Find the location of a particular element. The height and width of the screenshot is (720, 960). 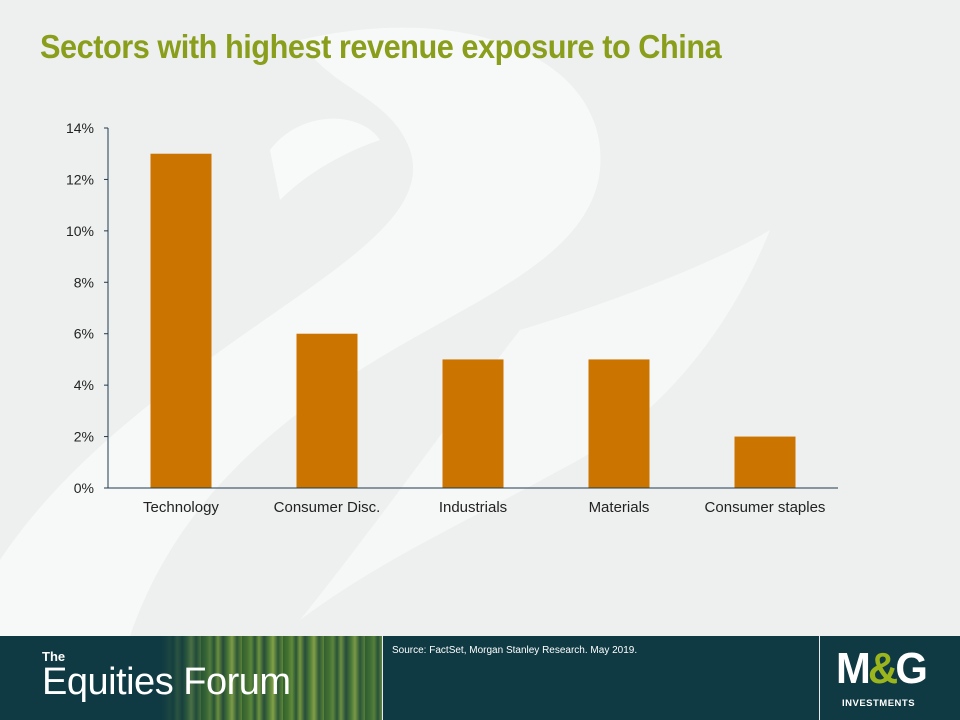

y-tick-label: 2% is located at coordinates (84, 437).